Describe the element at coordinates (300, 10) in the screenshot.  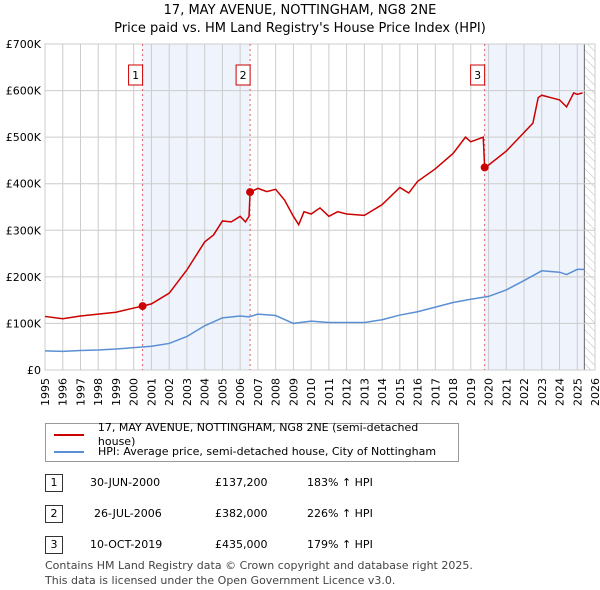
I see `chart-title: 17, MAY AVENUE, NOTTINGHAM, NG8 2NE` at that location.